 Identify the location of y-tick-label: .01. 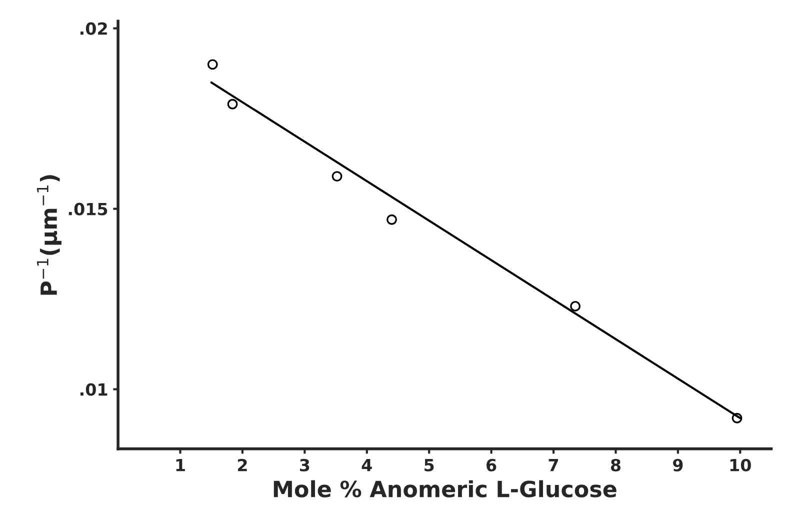
(94, 389).